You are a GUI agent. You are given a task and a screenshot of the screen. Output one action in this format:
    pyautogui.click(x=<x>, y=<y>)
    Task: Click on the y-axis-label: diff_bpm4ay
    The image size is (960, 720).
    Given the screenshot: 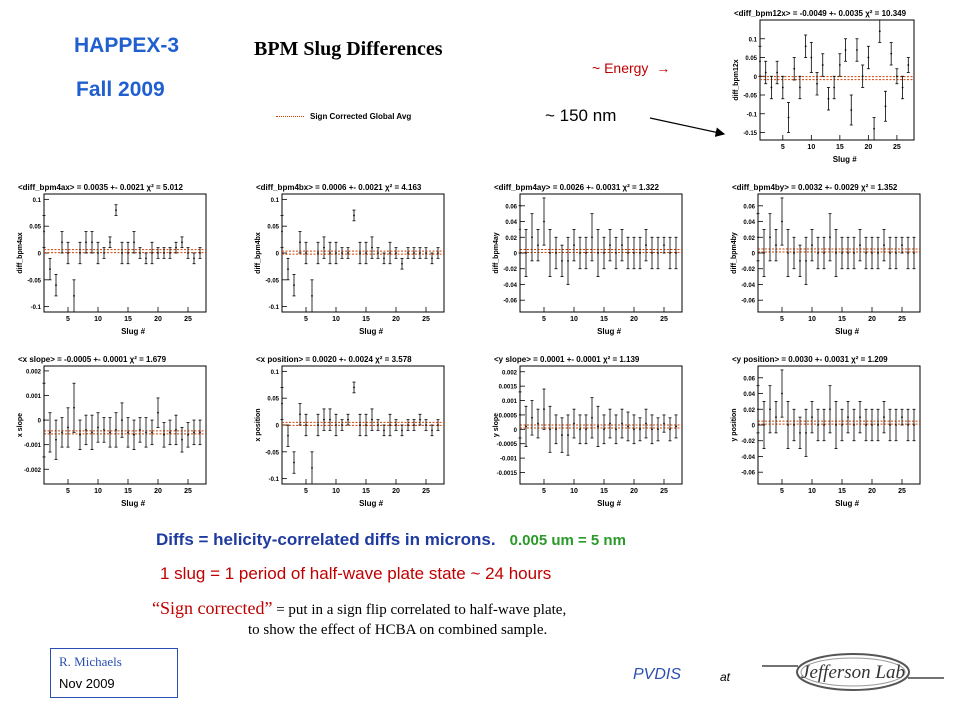 What is the action you would take?
    pyautogui.click(x=496, y=252)
    